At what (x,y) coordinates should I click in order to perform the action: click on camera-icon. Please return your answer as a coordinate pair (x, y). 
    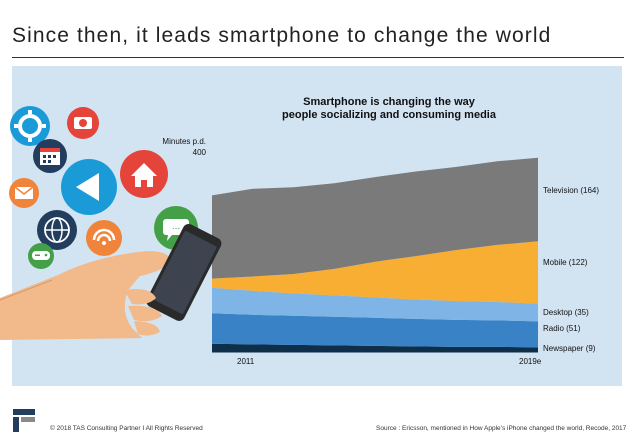
    Looking at the image, I should click on (83, 123).